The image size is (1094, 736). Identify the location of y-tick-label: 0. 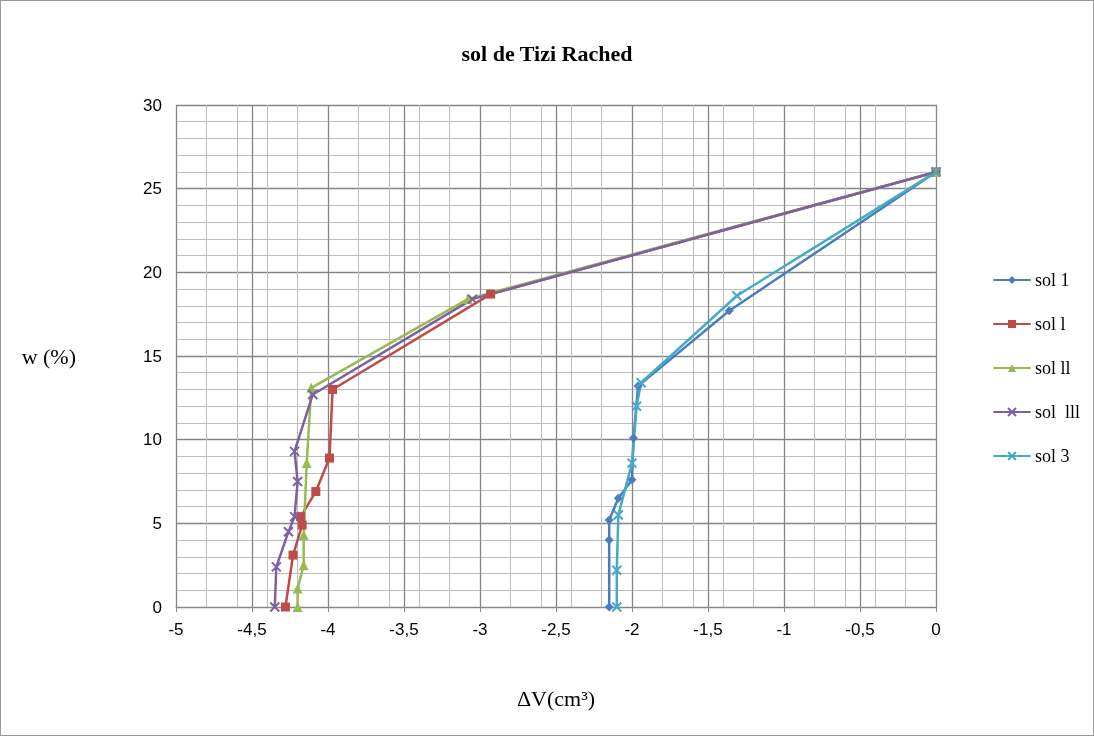
(157, 607).